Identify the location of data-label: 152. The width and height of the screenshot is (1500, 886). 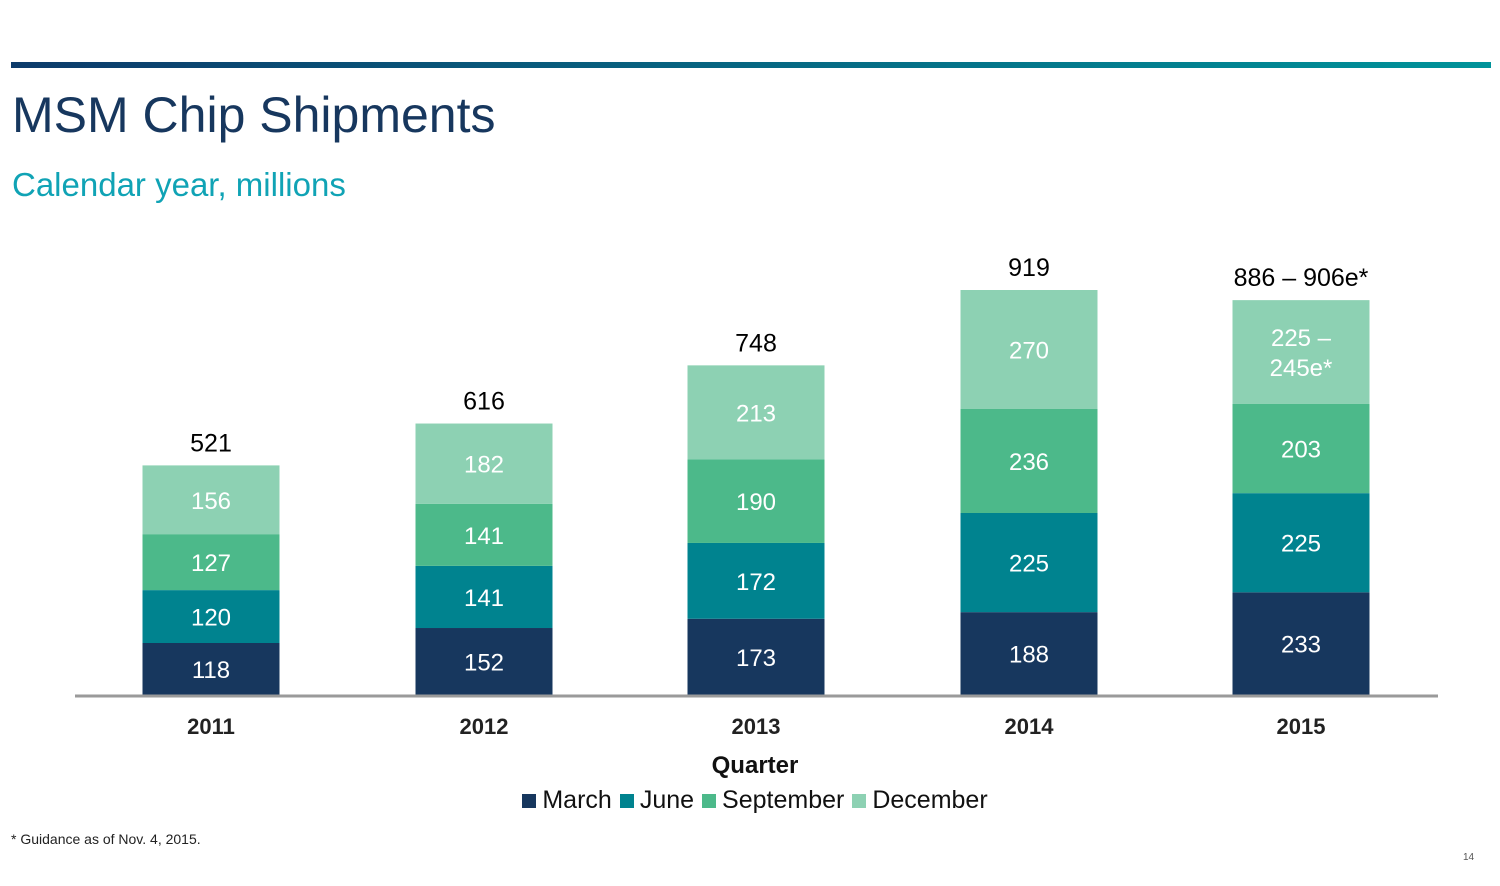
(484, 663).